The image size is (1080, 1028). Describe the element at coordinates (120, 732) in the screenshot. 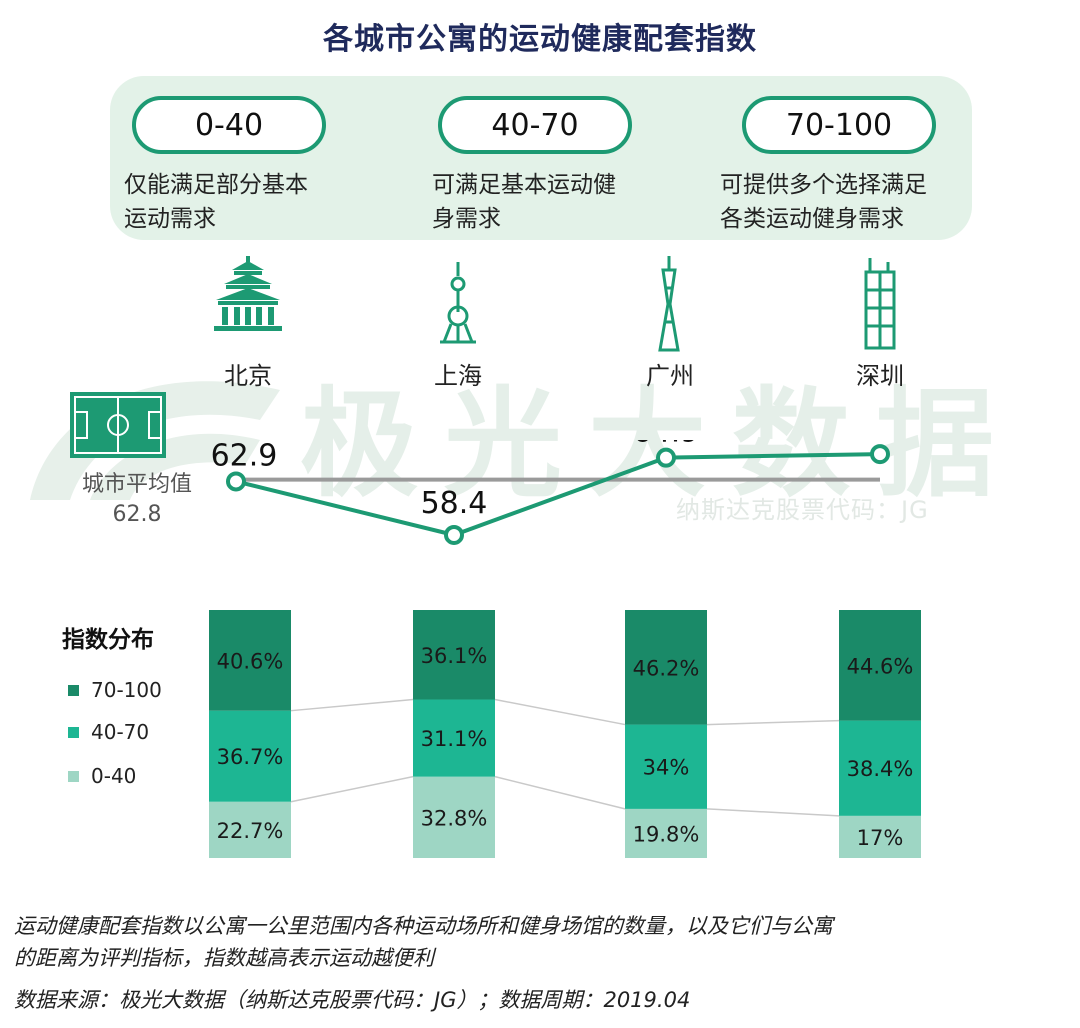

I see `legend-label: 40-70` at that location.